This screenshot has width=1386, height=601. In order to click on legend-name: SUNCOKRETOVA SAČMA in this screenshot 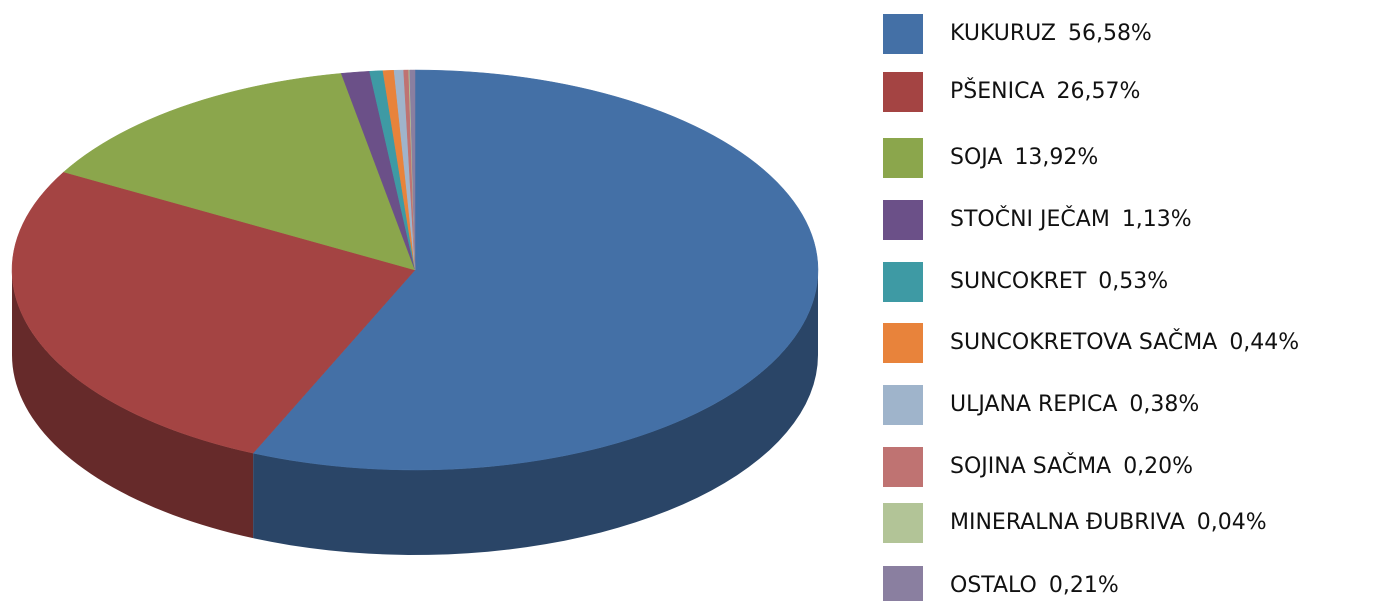, I will do `click(1083, 342)`.